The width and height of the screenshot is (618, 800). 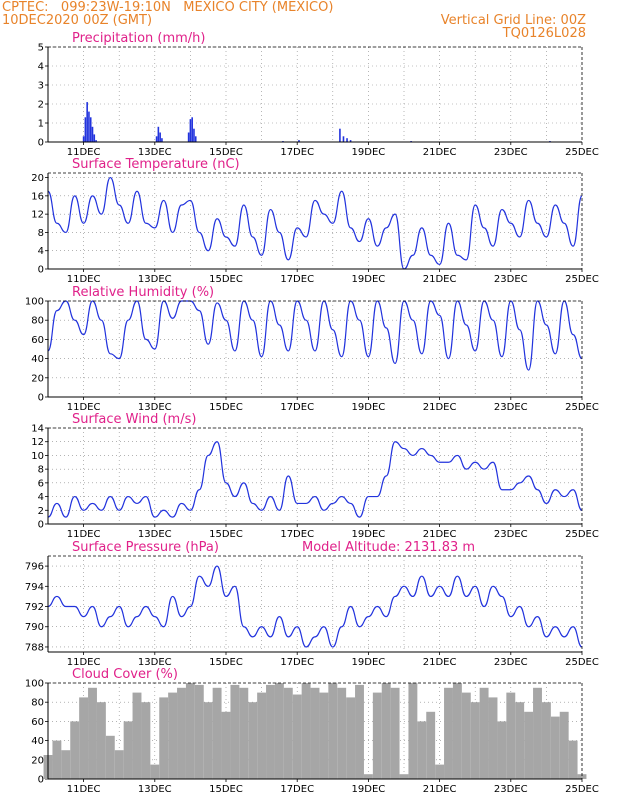 What do you see at coordinates (37, 429) in the screenshot?
I see `wind-ytick-label: 14` at bounding box center [37, 429].